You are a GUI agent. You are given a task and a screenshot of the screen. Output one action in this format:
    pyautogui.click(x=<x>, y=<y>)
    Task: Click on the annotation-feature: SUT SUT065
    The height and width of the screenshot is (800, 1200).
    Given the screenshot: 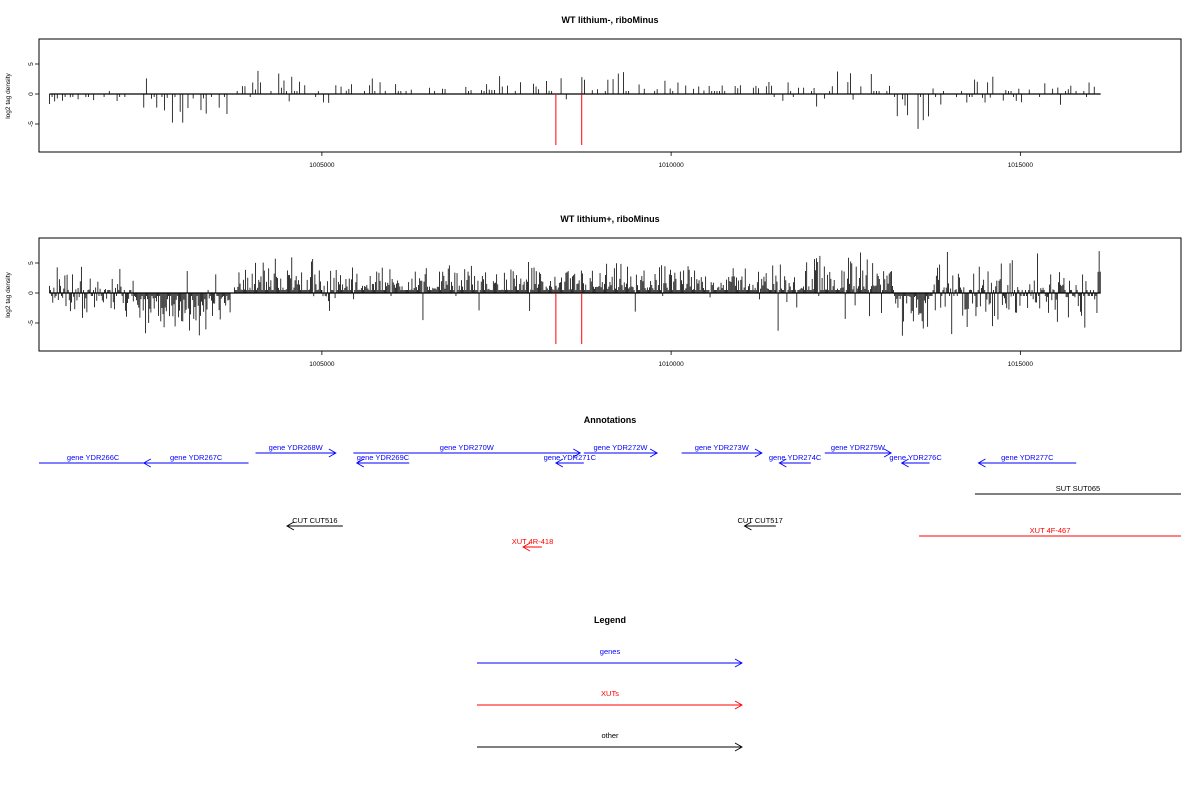 What is the action you would take?
    pyautogui.click(x=1077, y=489)
    